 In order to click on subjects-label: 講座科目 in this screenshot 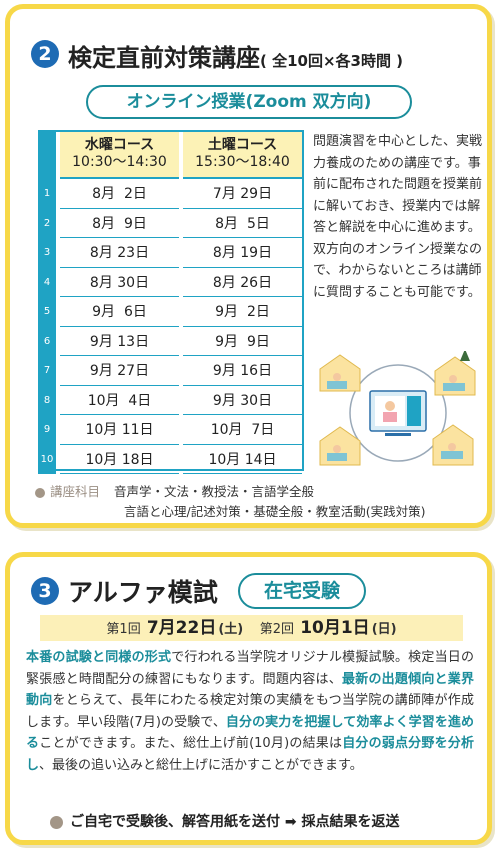, I will do `click(75, 491)`.